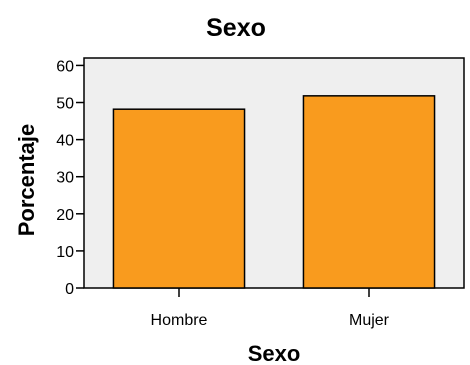  Describe the element at coordinates (65, 215) in the screenshot. I see `y-tick-label: 20` at that location.